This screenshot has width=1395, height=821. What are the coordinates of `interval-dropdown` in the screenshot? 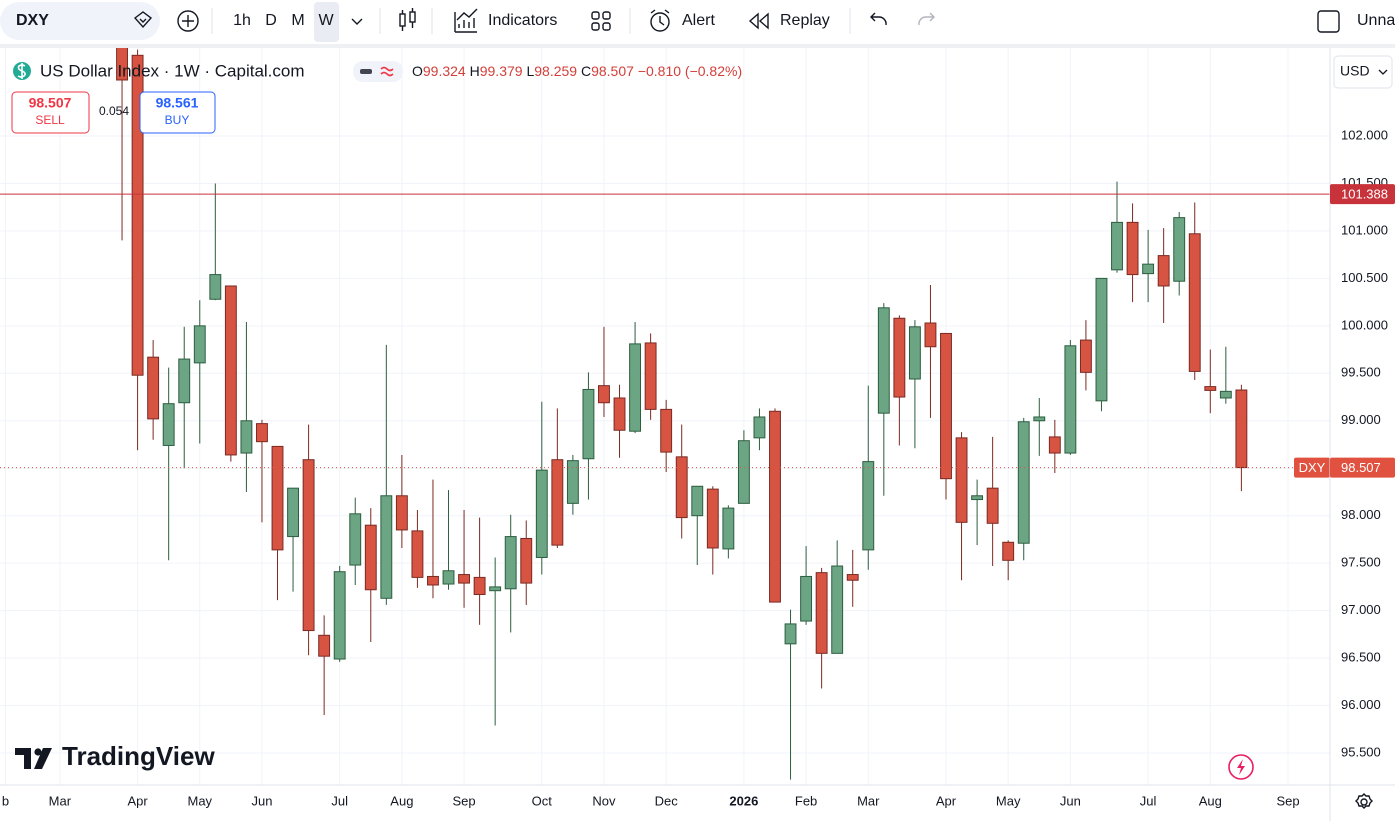 It's located at (357, 21).